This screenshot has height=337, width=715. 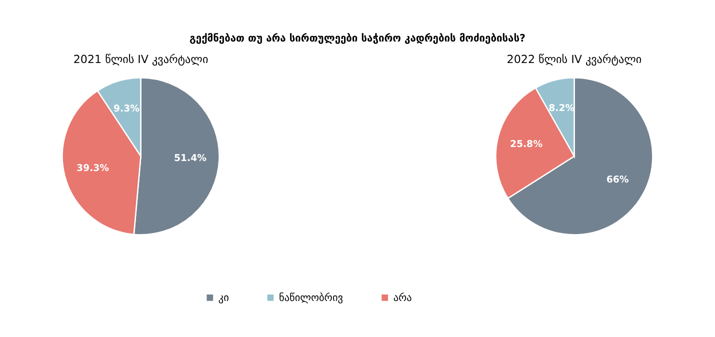 I want to click on legend-label: კი, so click(x=223, y=298).